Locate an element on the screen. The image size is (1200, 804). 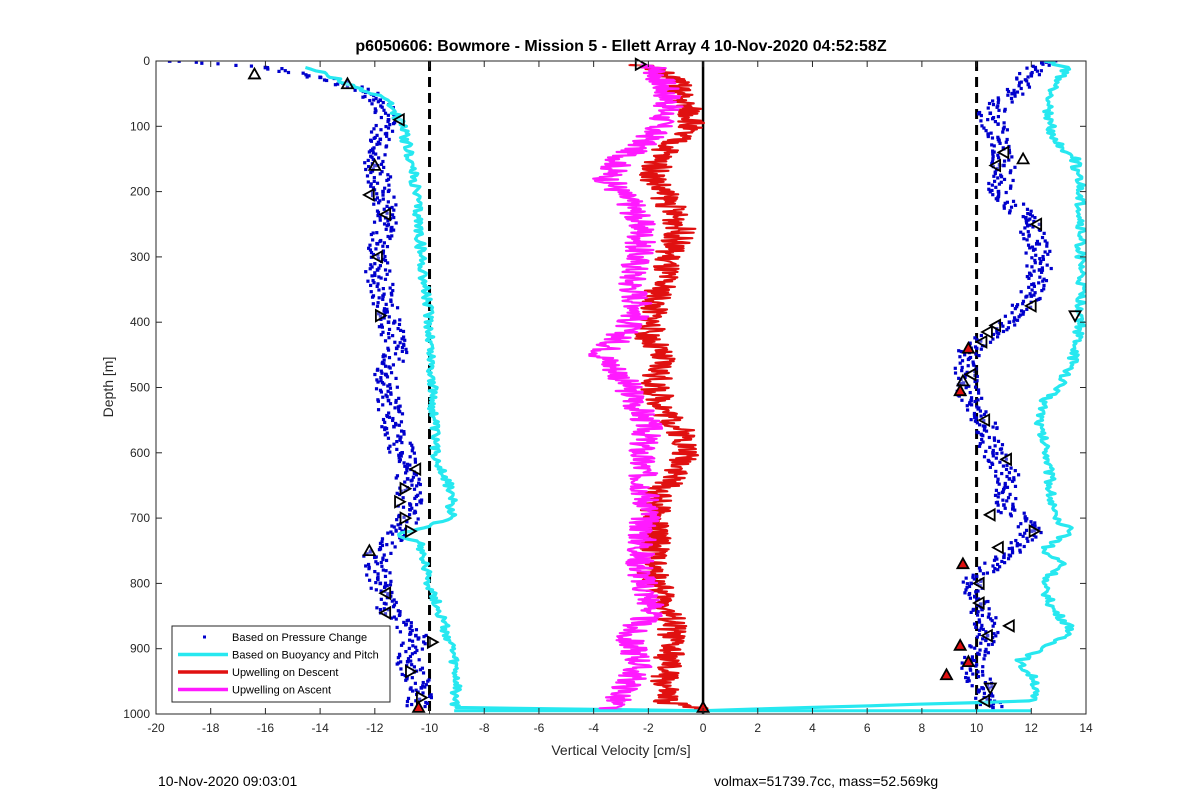
y-tick-label: 100 is located at coordinates (140, 126).